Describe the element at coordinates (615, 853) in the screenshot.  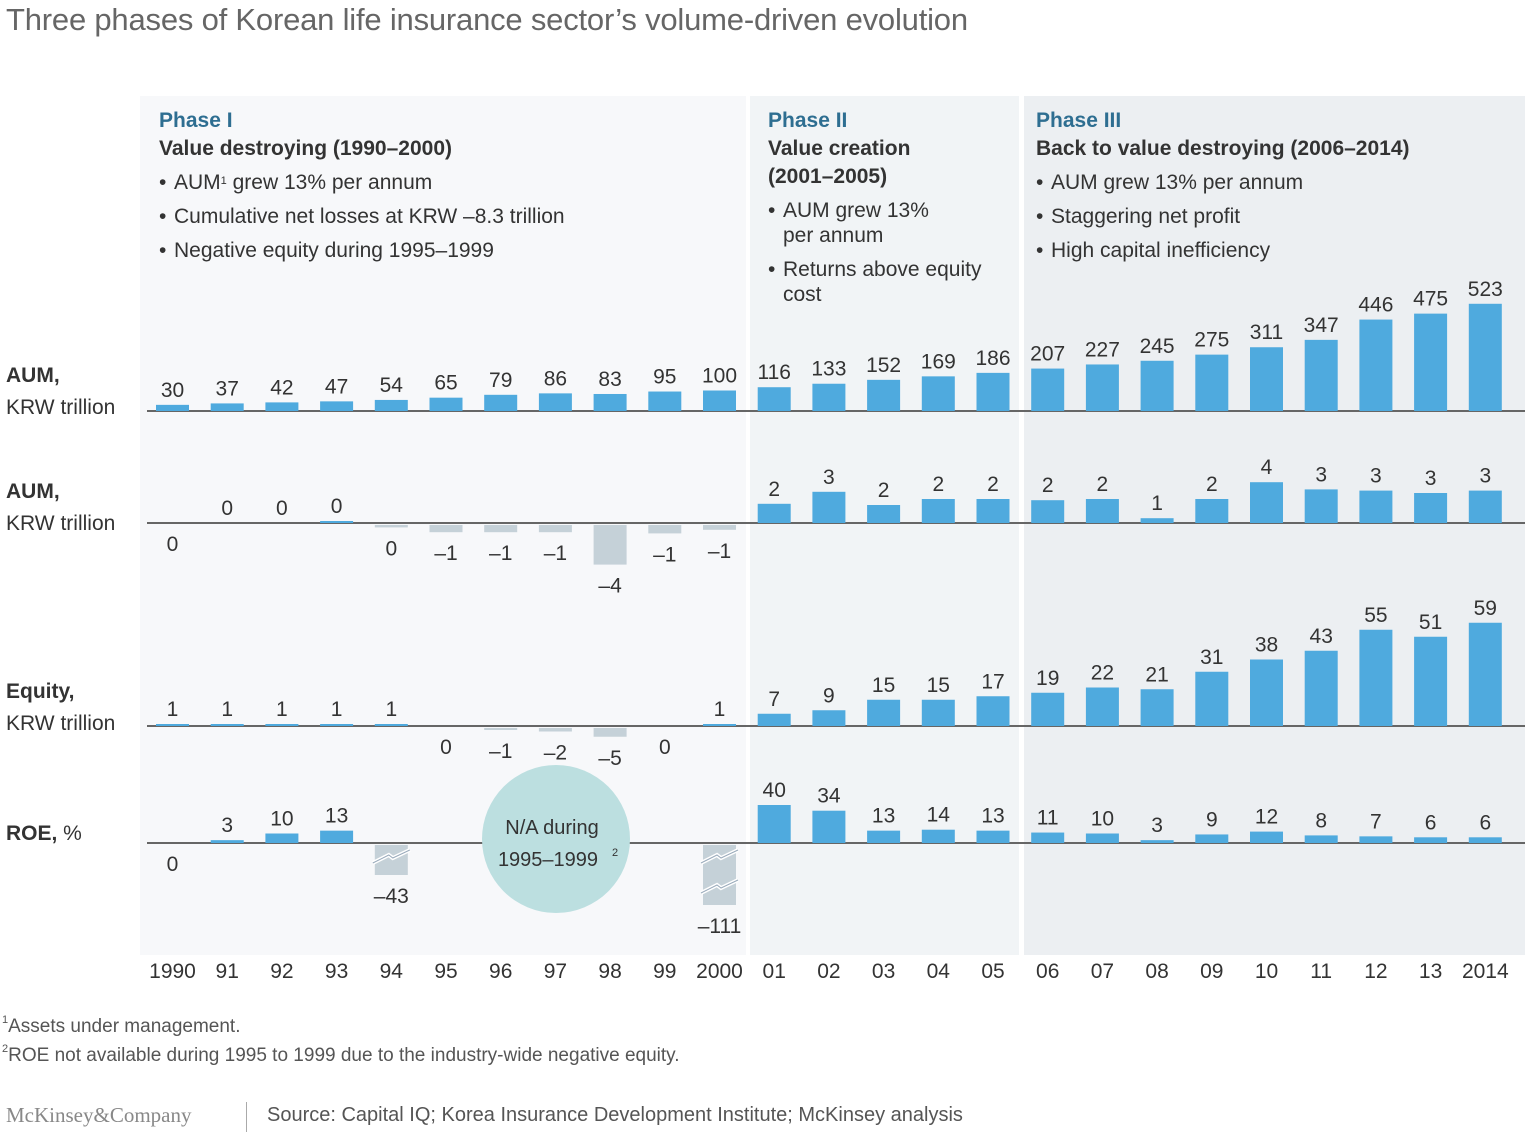
I see `footnote-marker: 2` at that location.